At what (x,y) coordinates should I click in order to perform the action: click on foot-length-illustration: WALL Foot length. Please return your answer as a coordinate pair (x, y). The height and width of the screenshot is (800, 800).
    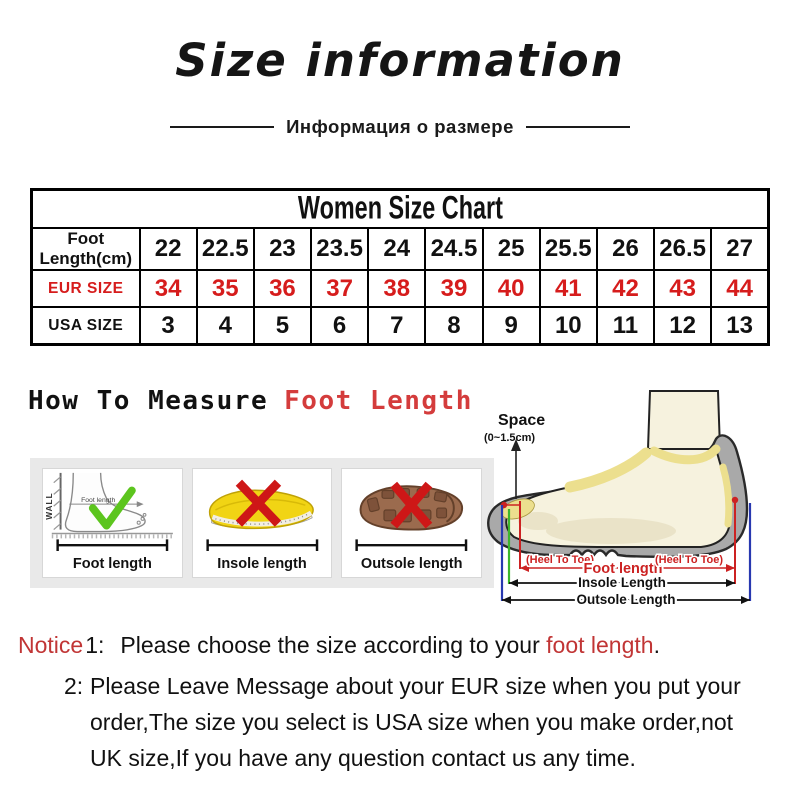
    Looking at the image, I should click on (108, 512).